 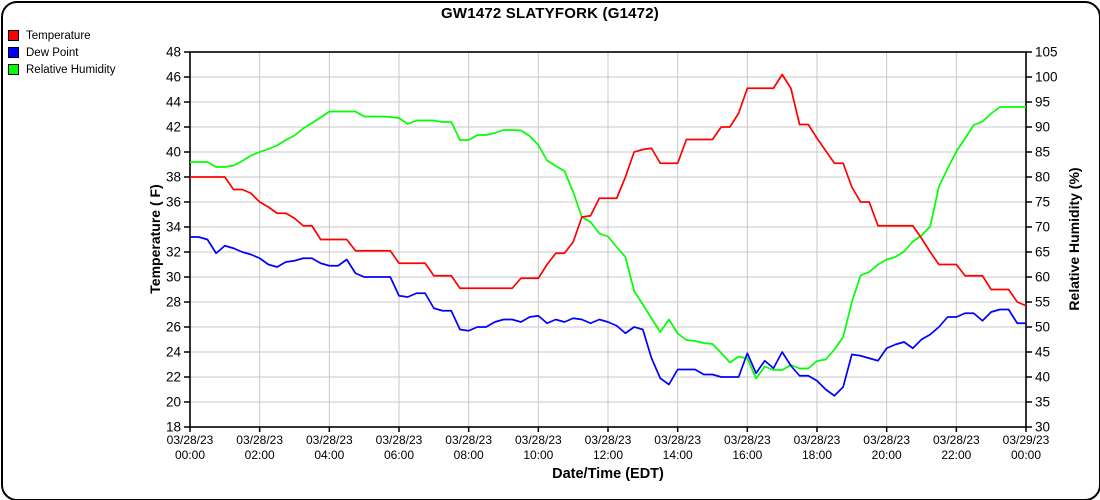 I want to click on svg-text: 70, so click(x=1042, y=227).